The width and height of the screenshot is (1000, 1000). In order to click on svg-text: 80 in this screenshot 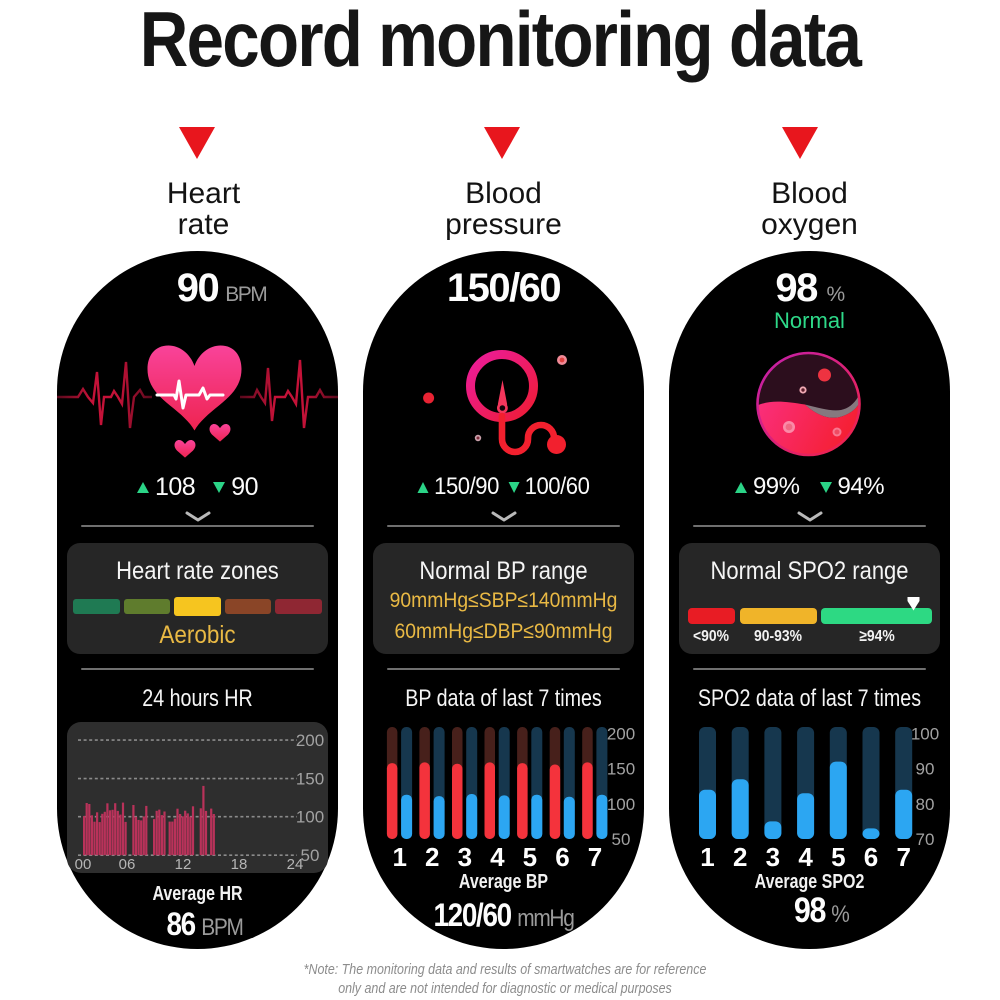, I will do `click(925, 804)`.